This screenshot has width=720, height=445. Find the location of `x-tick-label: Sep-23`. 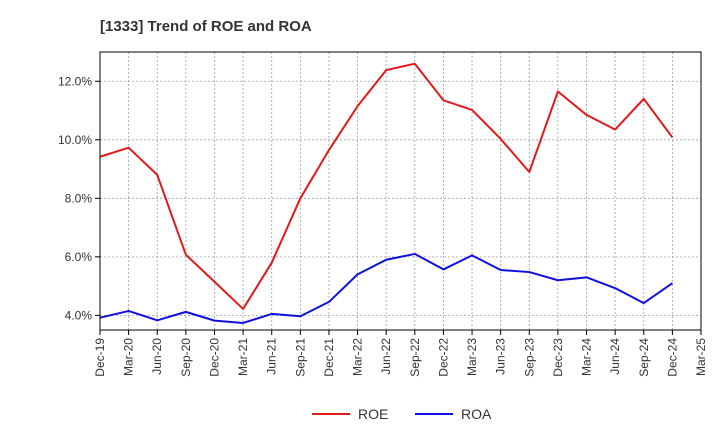

x-tick-label: Sep-23 is located at coordinates (529, 357).